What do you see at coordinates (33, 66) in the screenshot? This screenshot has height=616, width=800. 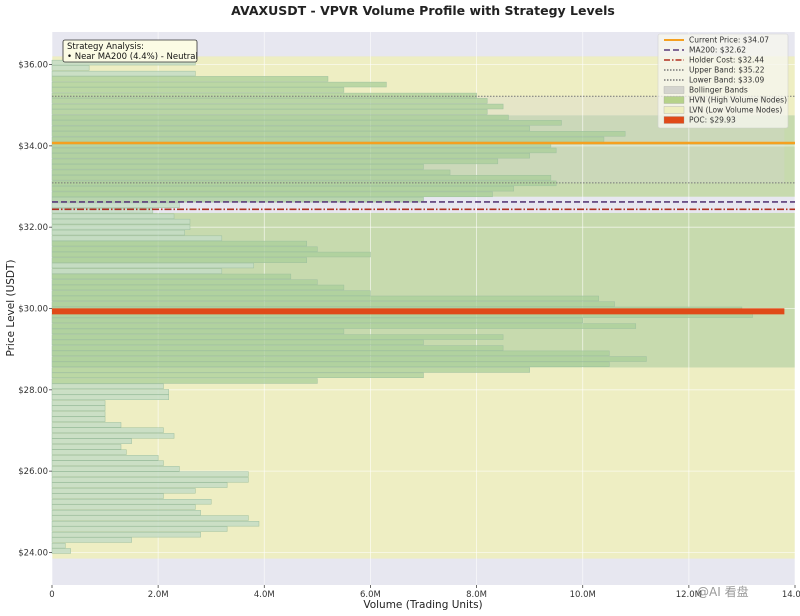 I see `y-tick-label: $36.00` at bounding box center [33, 66].